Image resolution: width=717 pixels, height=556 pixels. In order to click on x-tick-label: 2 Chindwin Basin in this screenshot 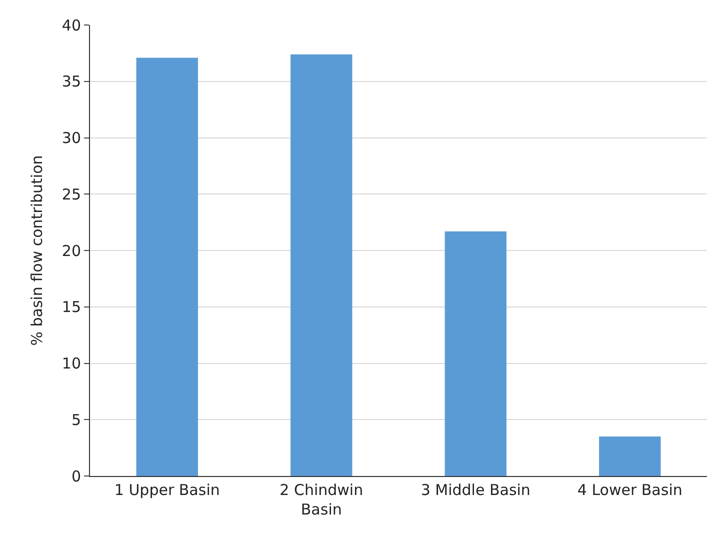, I will do `click(322, 499)`.